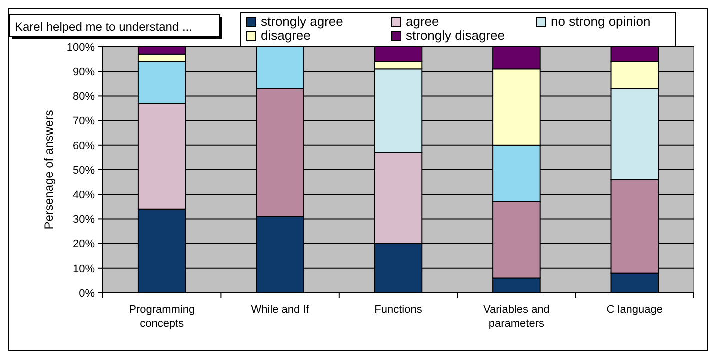 Image resolution: width=708 pixels, height=351 pixels. Describe the element at coordinates (286, 35) in the screenshot. I see `legend-label: disagree` at that location.